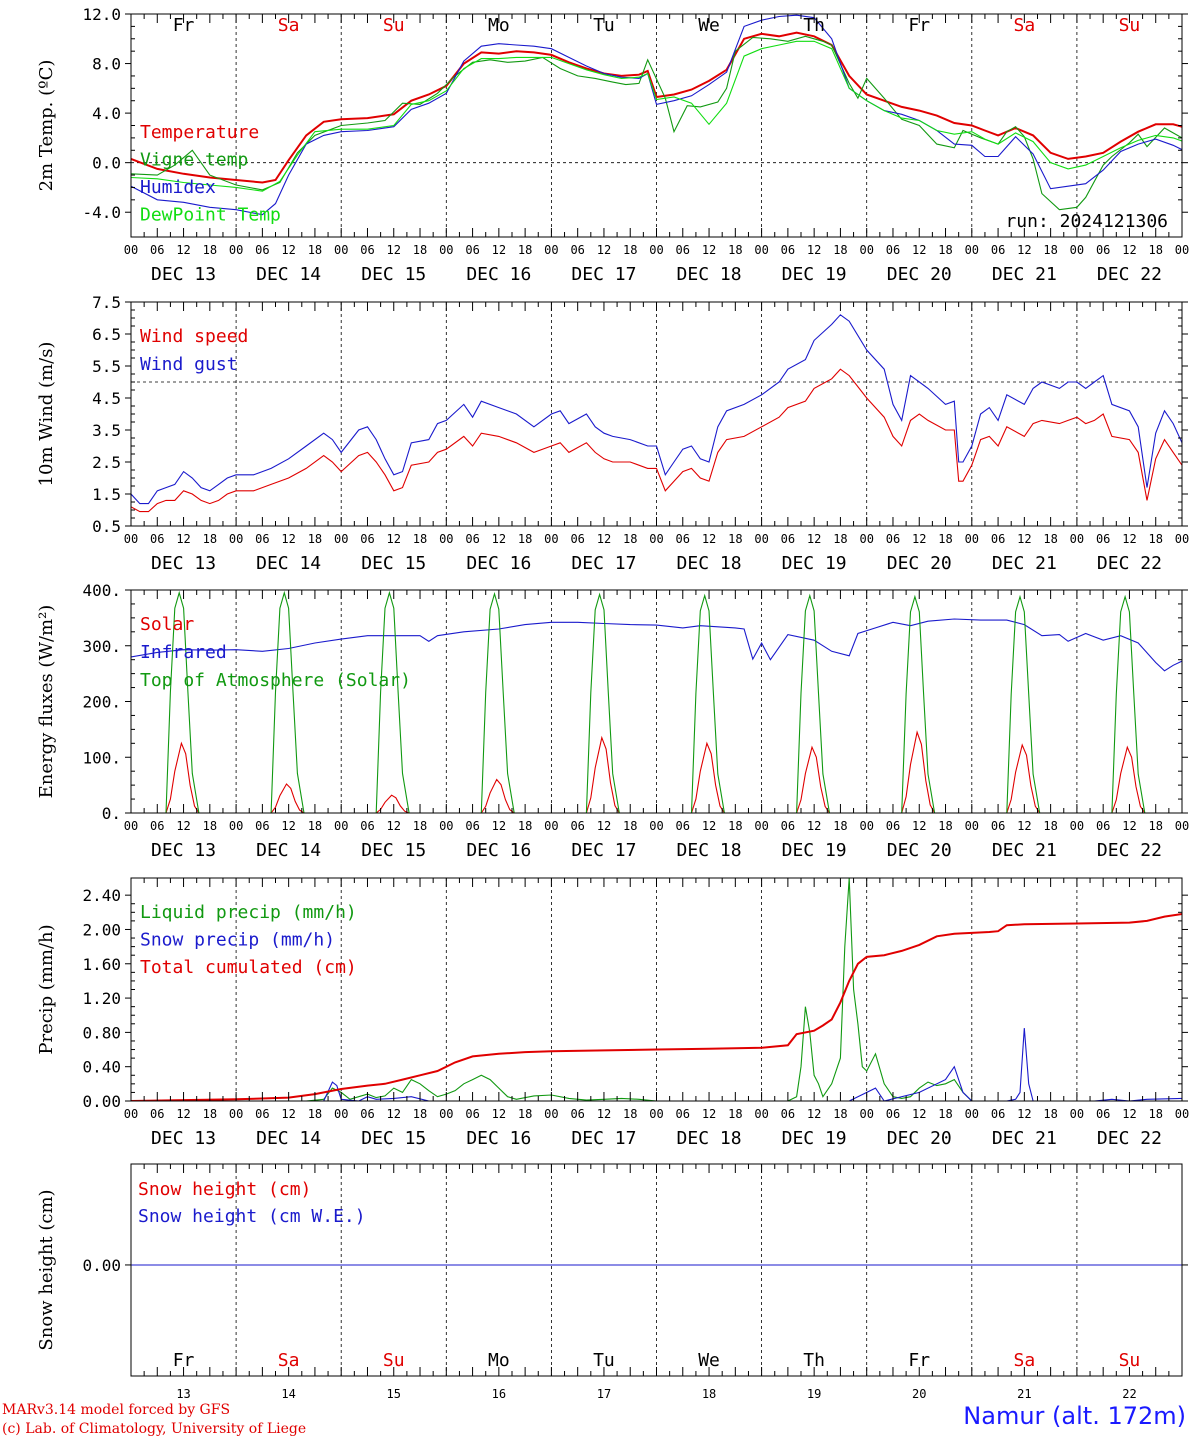 Image resolution: width=1194 pixels, height=1440 pixels. I want to click on y-axis-label: 10m Wind (m/s), so click(46, 414).